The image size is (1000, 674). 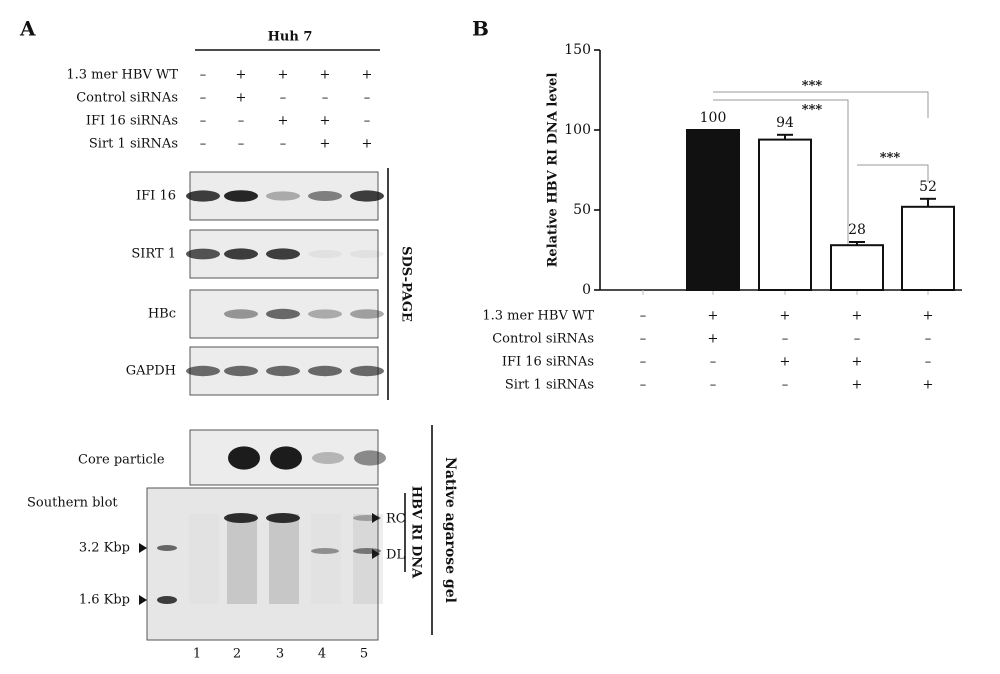 I want to click on cell-line: Huh 7, so click(x=290, y=37).